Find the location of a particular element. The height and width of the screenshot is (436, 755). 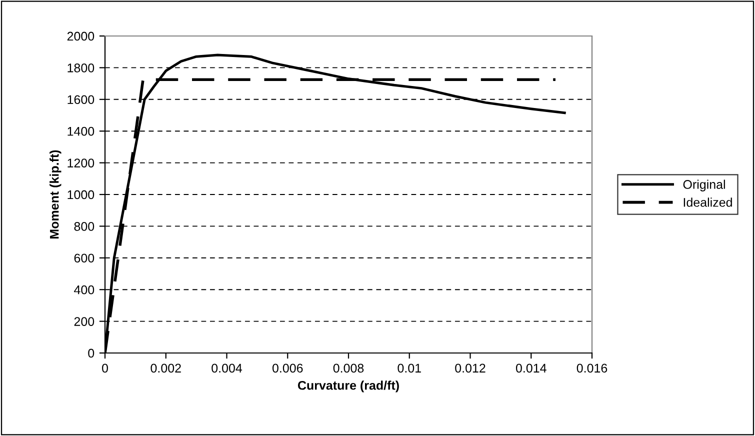

y-axis-title: Moment (kip.ft) is located at coordinates (56, 194).